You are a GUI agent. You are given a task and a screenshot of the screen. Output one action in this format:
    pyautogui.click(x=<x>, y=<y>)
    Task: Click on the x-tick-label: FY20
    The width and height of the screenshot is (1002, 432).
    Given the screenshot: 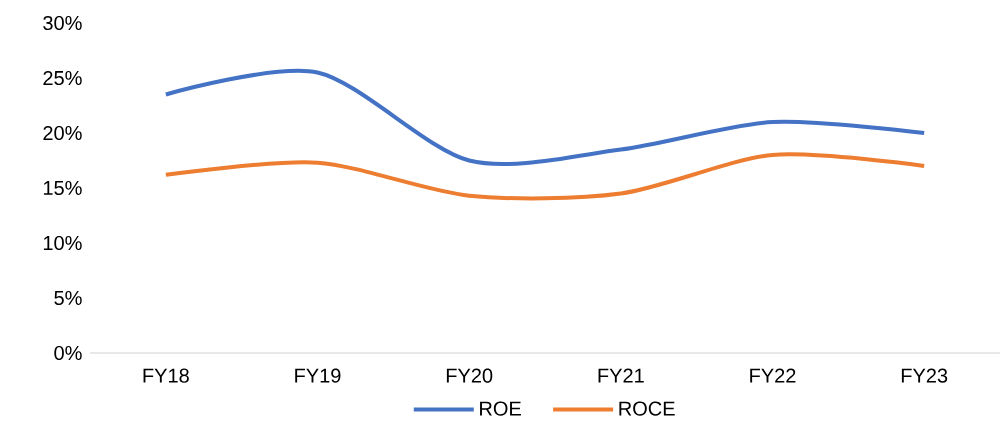 What is the action you would take?
    pyautogui.click(x=469, y=375)
    